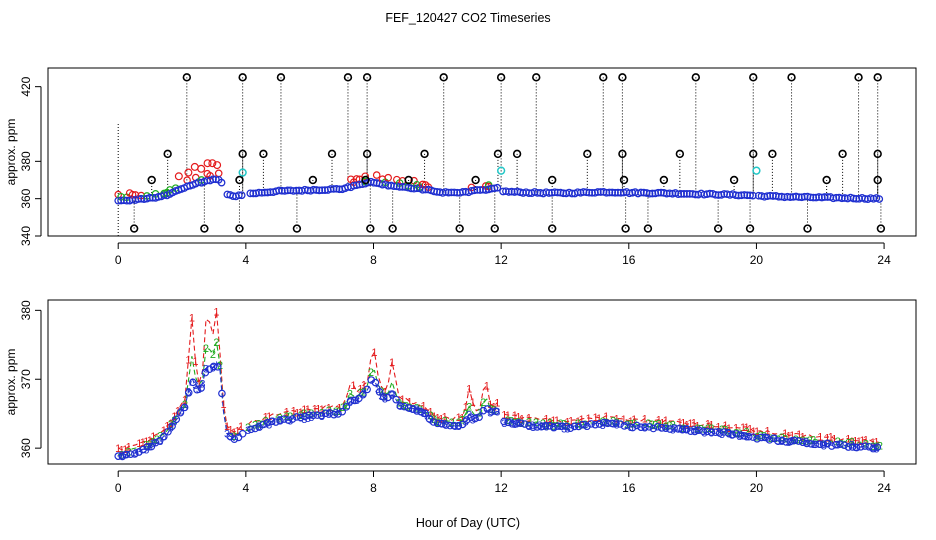 This screenshot has width=936, height=540. What do you see at coordinates (30, 379) in the screenshot?
I see `bottom-y-axis: 360 370 380` at bounding box center [30, 379].